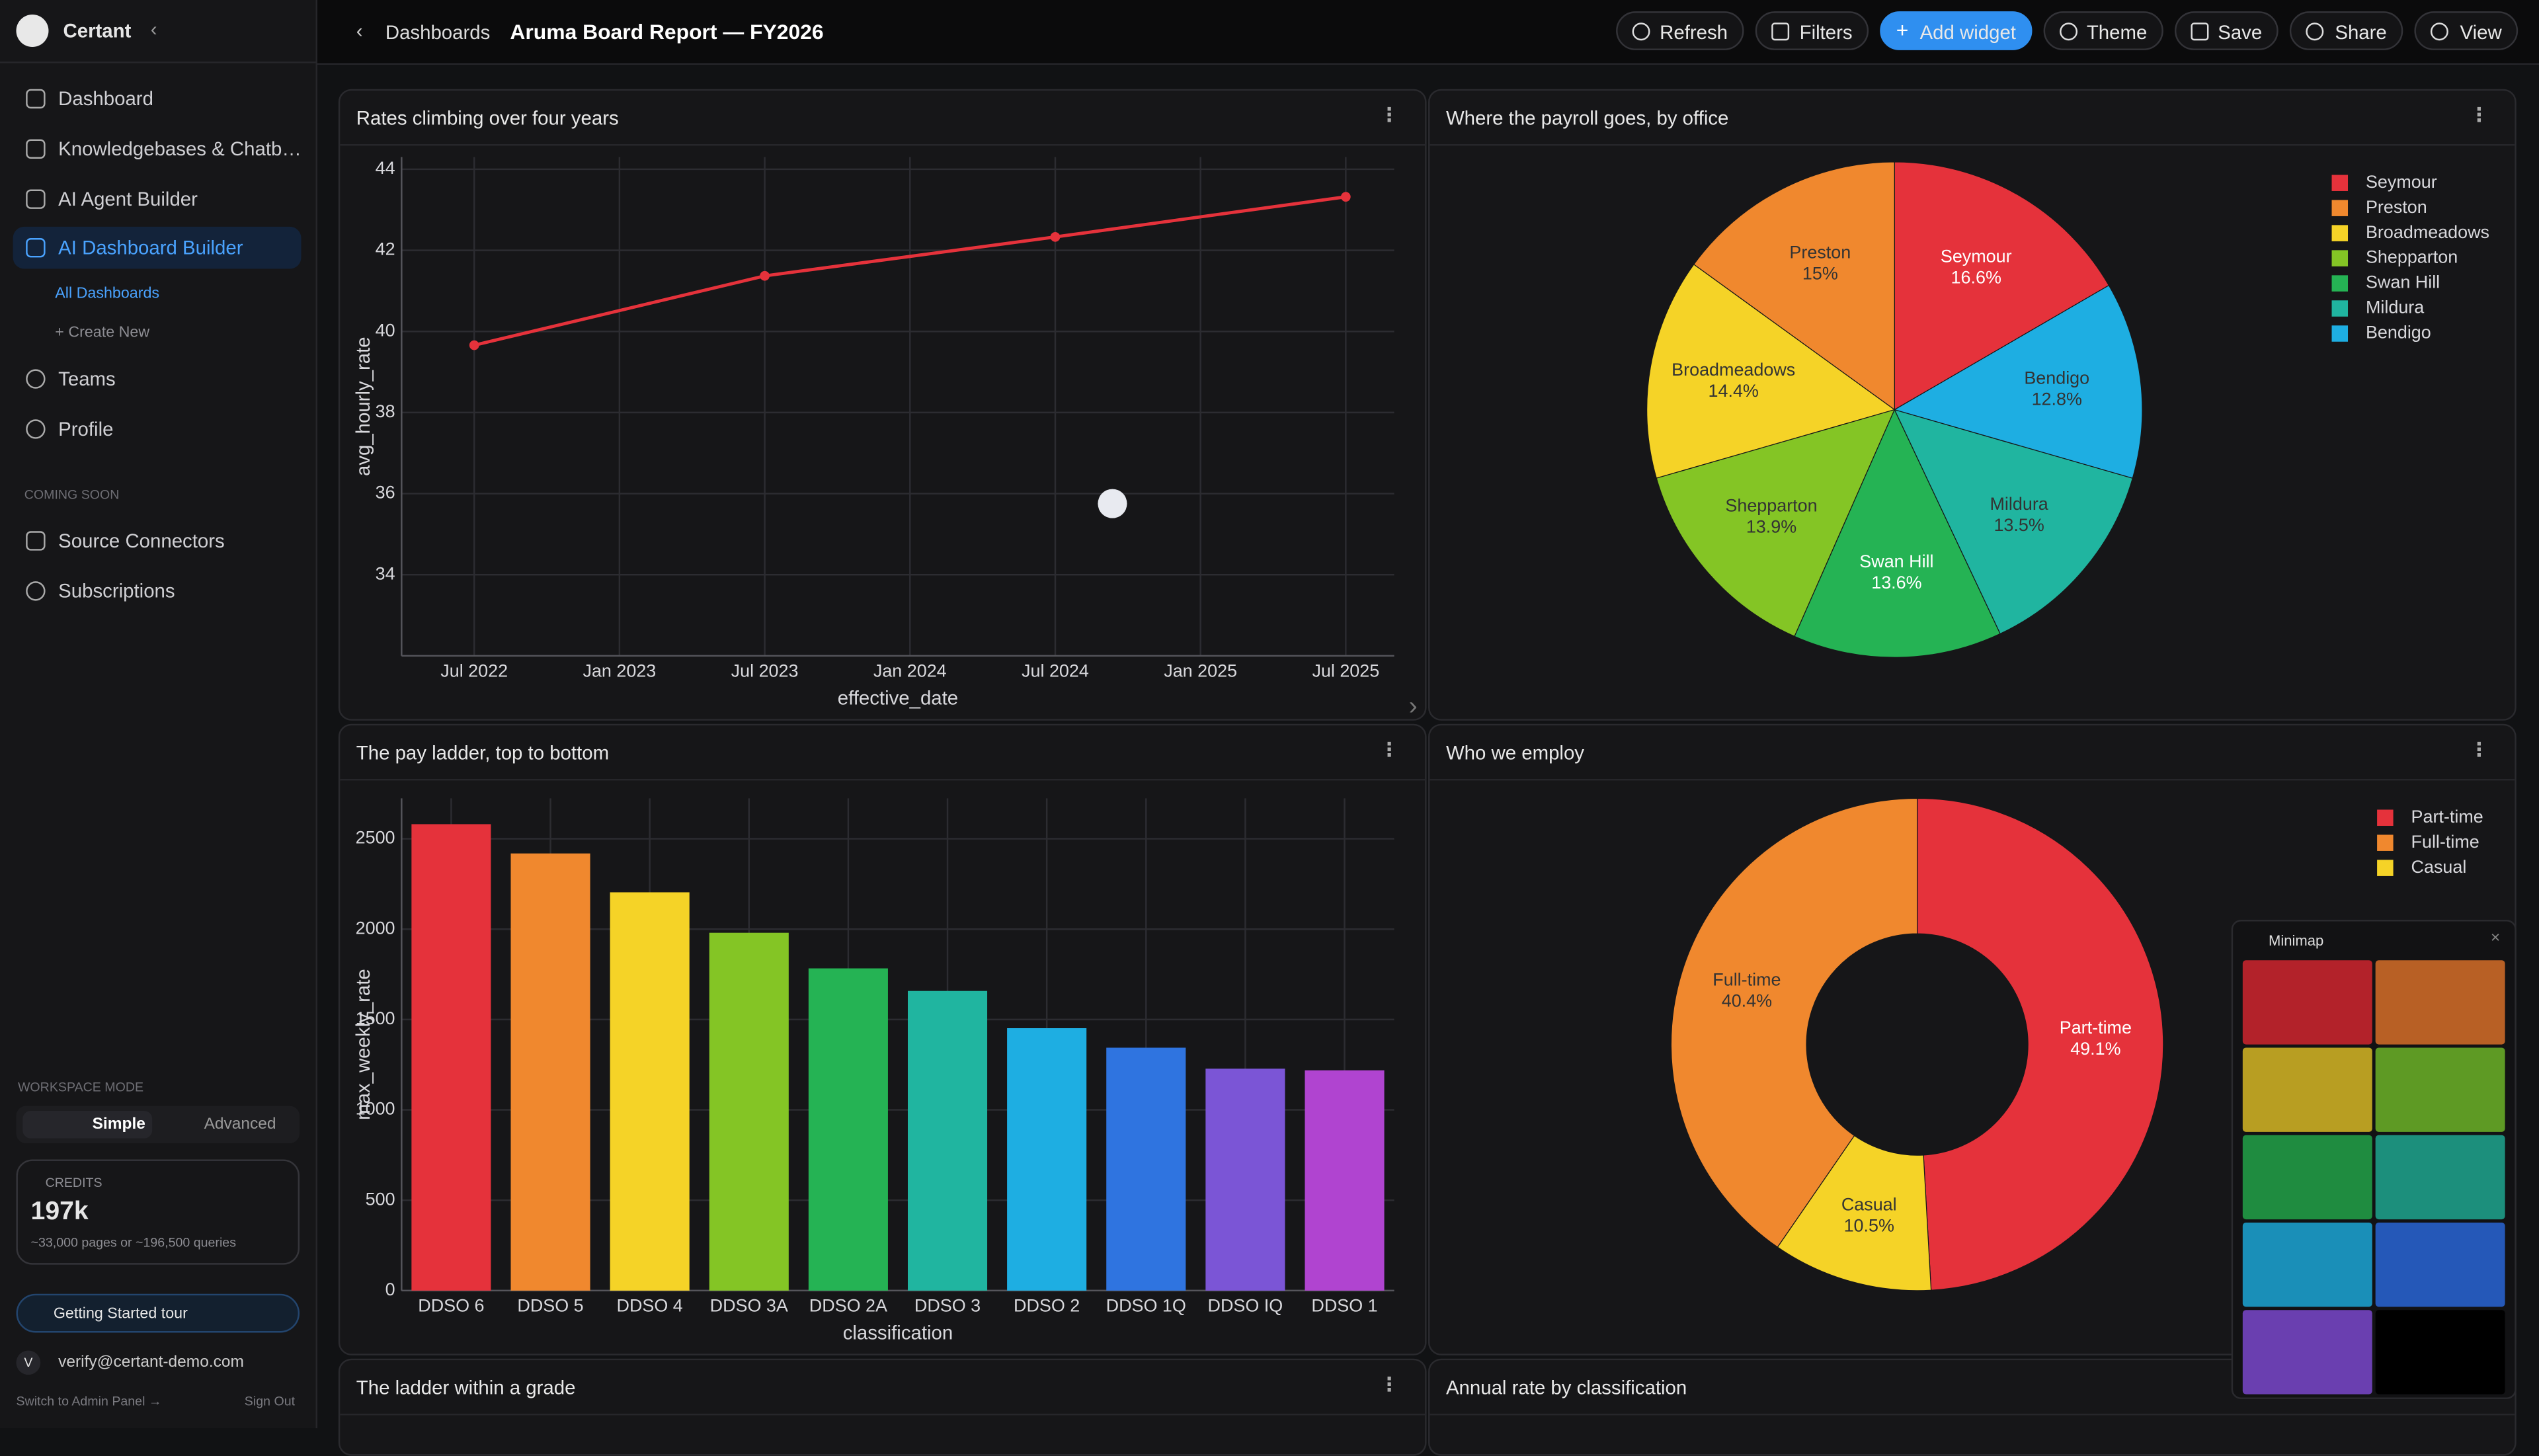  I want to click on legend-label: Bendigo, so click(2398, 333).